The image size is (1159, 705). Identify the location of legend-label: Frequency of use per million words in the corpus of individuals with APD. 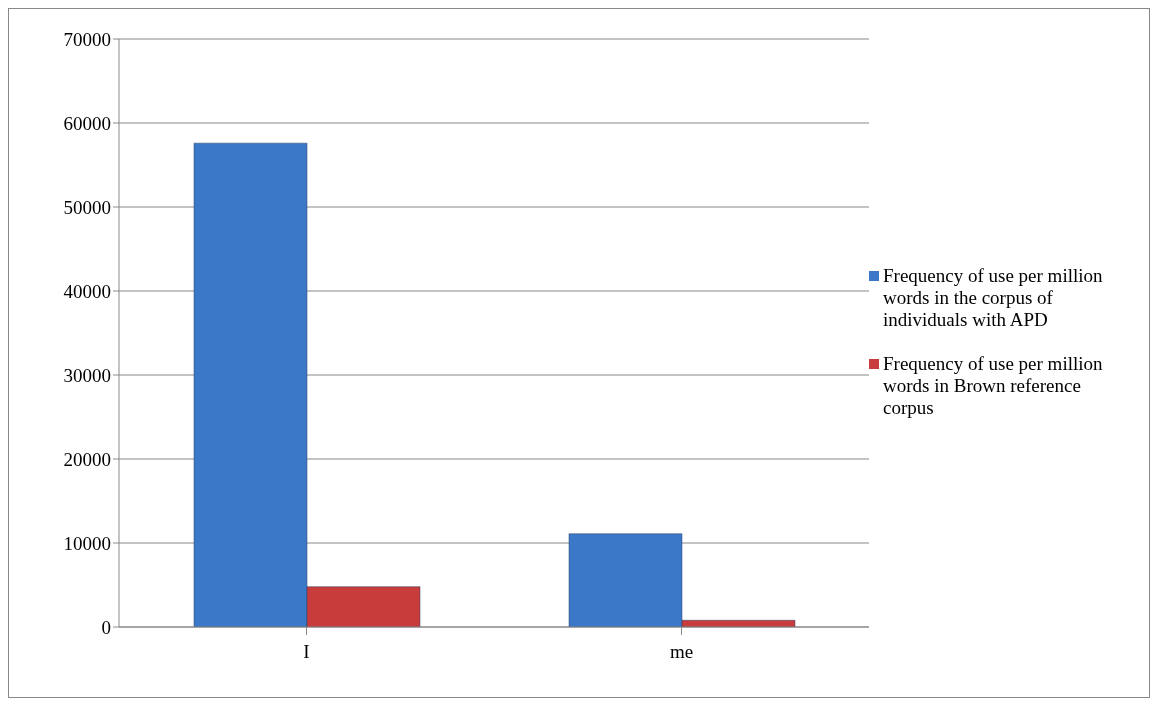
(993, 298).